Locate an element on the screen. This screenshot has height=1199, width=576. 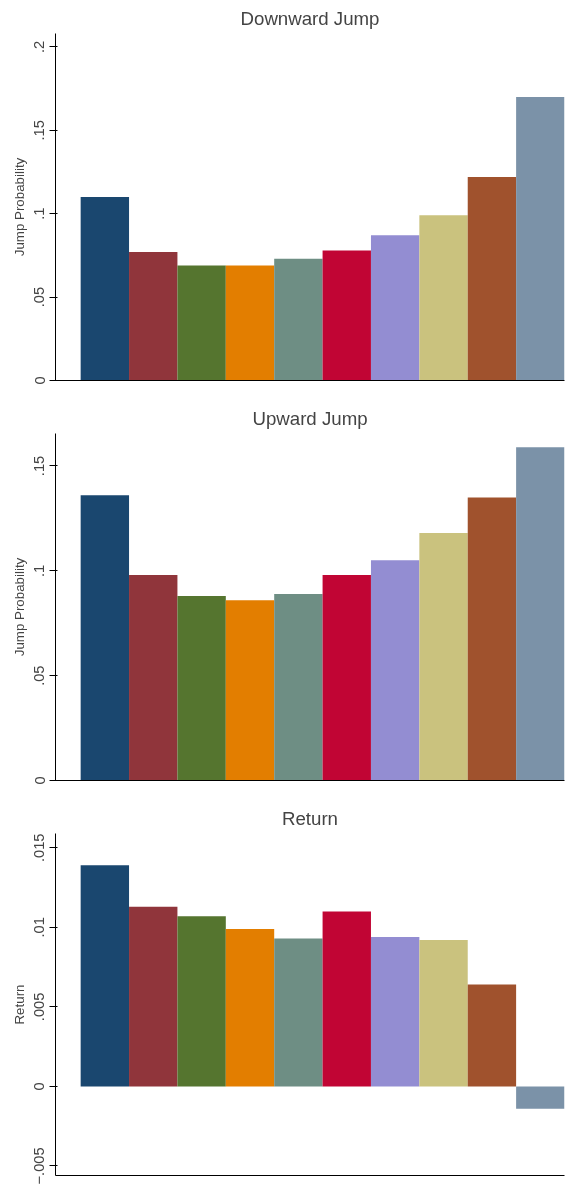
y-tick-label: −.005 is located at coordinates (39, 1166).